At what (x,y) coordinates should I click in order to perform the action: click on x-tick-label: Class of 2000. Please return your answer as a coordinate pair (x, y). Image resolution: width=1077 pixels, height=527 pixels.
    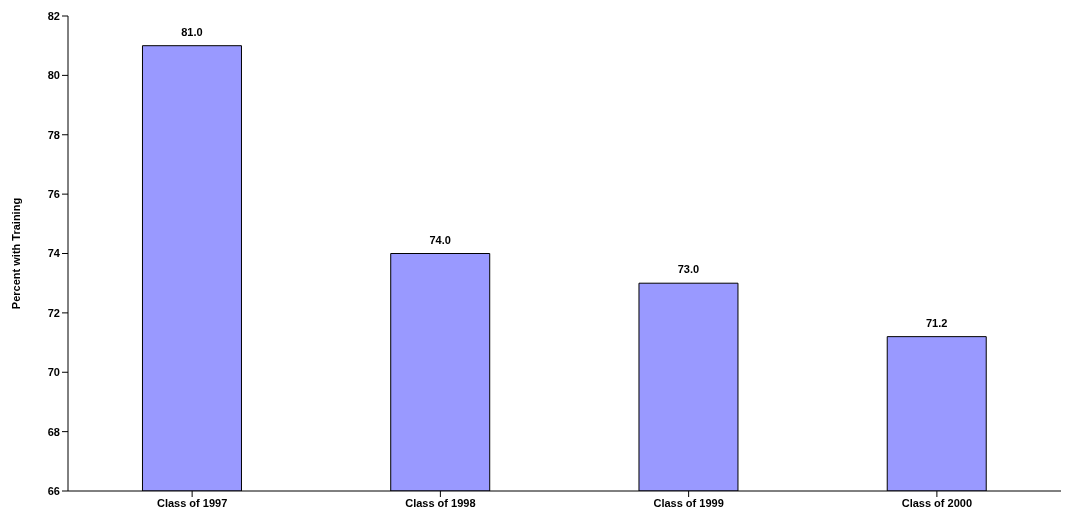
    Looking at the image, I should click on (937, 502).